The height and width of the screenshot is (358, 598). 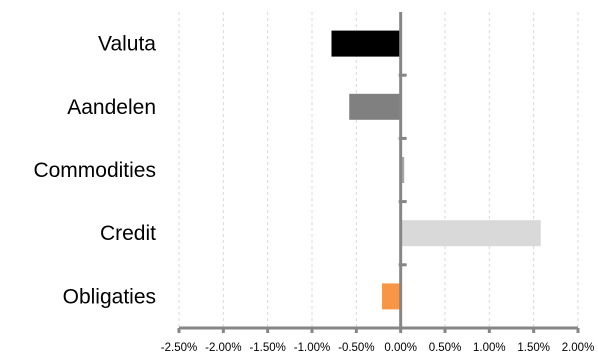 What do you see at coordinates (489, 348) in the screenshot?
I see `x-tick-label-7: 1.00%` at bounding box center [489, 348].